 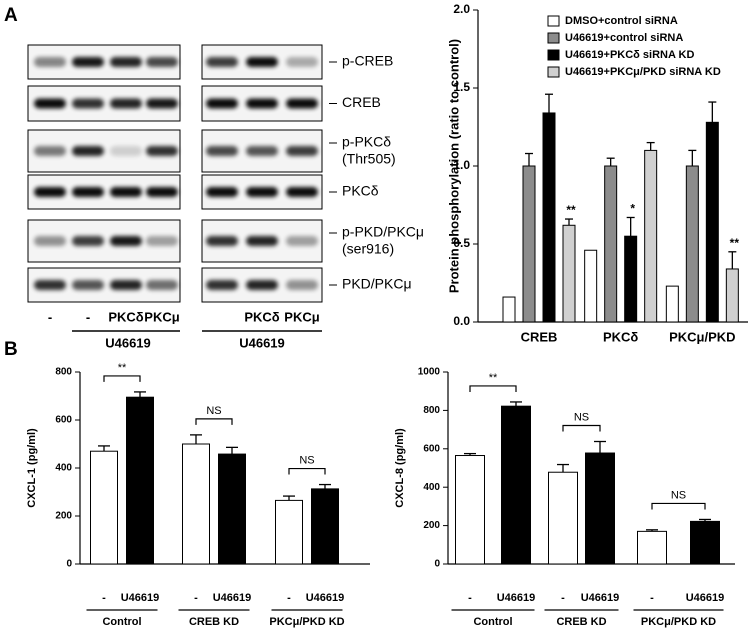 What do you see at coordinates (377, 284) in the screenshot?
I see `blot-row-label: PKD/PKCμ` at bounding box center [377, 284].